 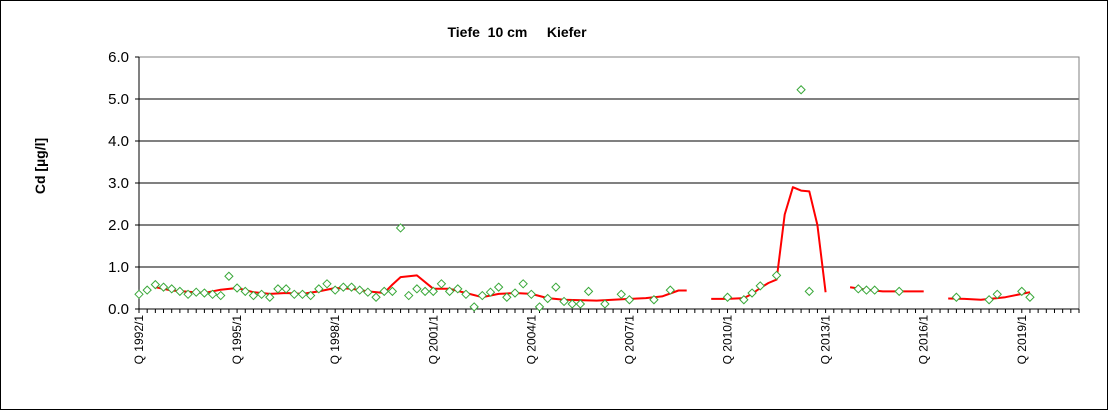 What do you see at coordinates (118, 267) in the screenshot?
I see `y-tick-label: 1.0` at bounding box center [118, 267].